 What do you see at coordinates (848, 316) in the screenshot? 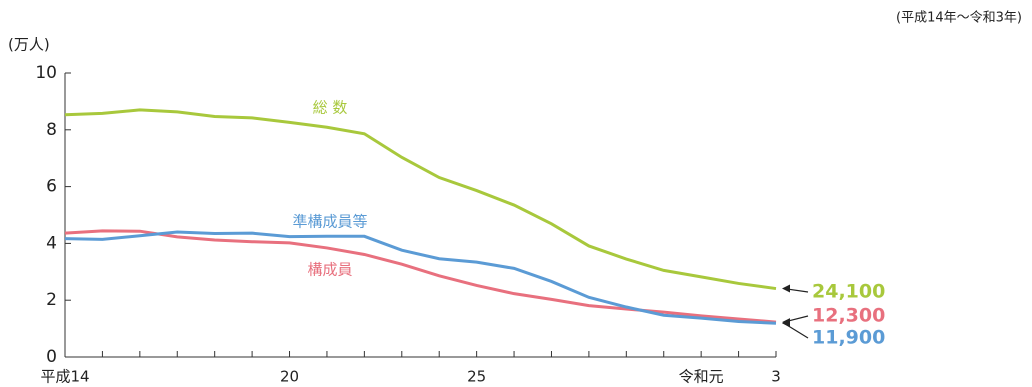
I see `value-label: 12,300` at bounding box center [848, 316].